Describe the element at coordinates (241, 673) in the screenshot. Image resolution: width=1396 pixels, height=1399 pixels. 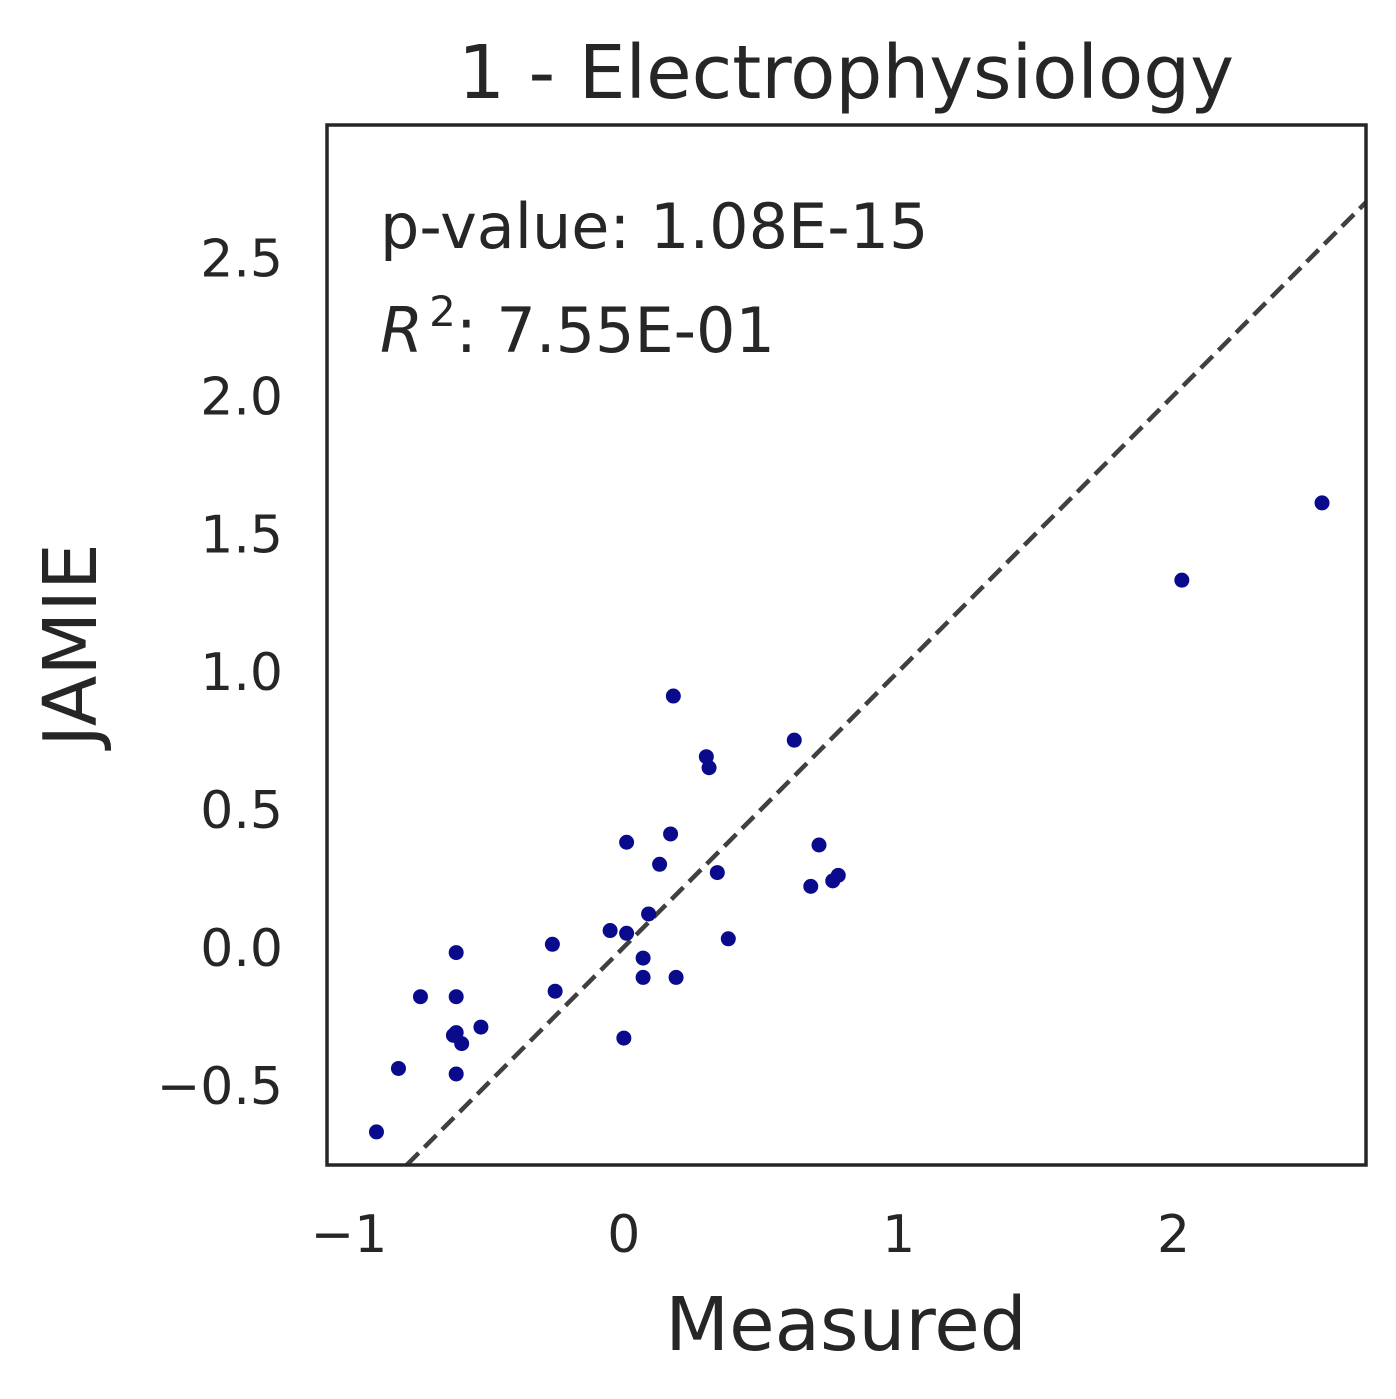
I see `y-tick-label: 1.0` at that location.